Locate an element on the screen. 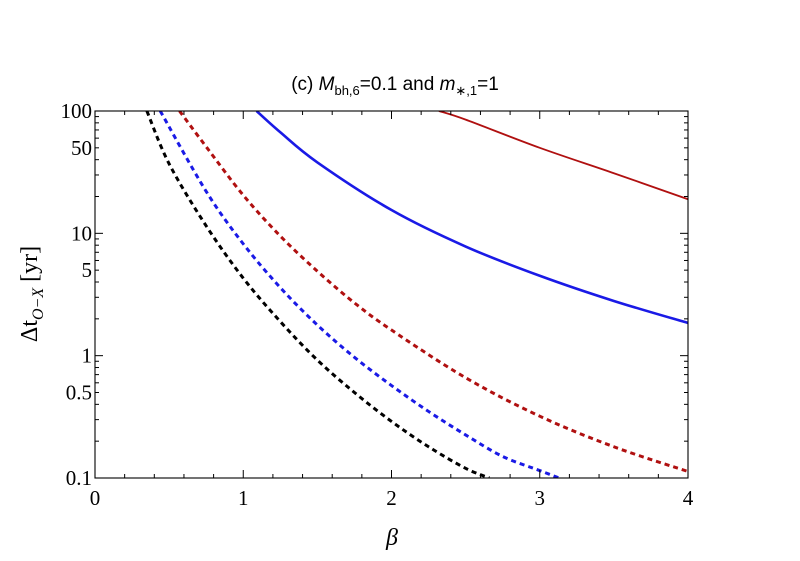 This screenshot has height=561, width=800. title-mstar-value: =1 is located at coordinates (488, 84).